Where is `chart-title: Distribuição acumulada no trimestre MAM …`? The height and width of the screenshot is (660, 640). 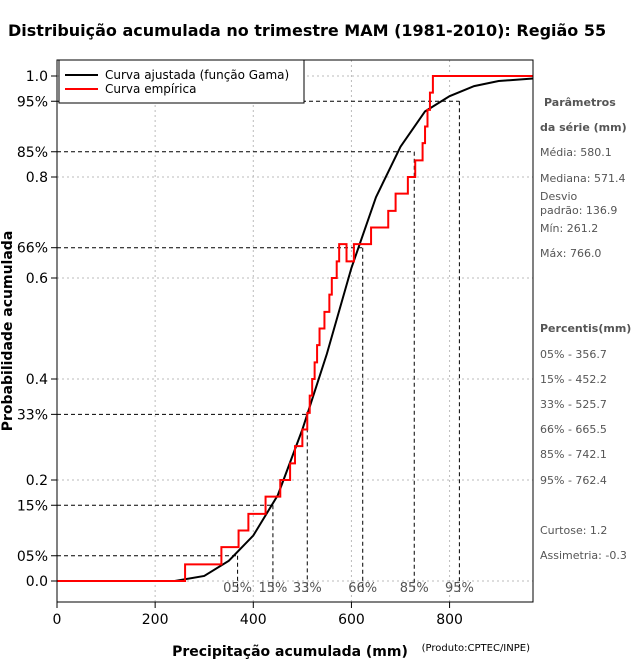 chart-title: Distribuição acumulada no trimestre MAM … is located at coordinates (307, 30).